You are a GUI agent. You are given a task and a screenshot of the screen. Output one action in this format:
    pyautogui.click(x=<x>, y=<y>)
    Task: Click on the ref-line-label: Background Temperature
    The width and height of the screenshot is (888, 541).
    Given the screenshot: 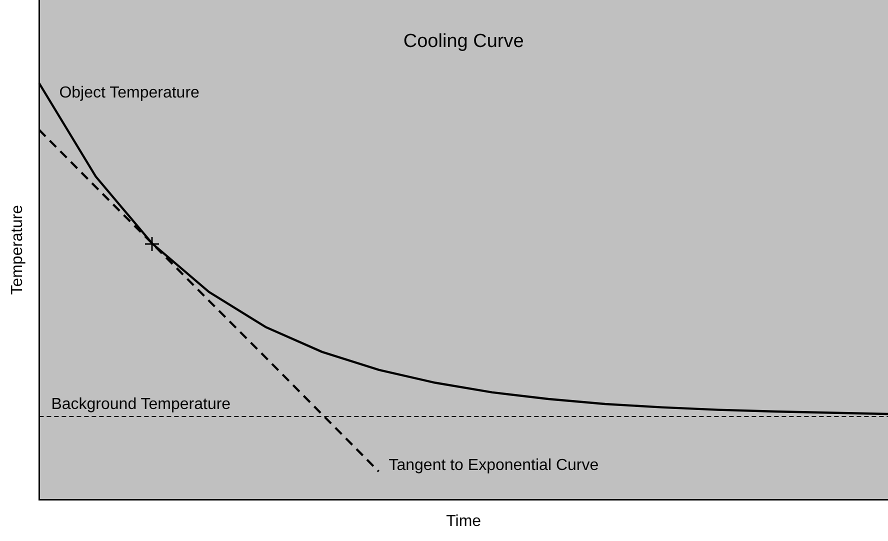 What is the action you would take?
    pyautogui.click(x=141, y=404)
    